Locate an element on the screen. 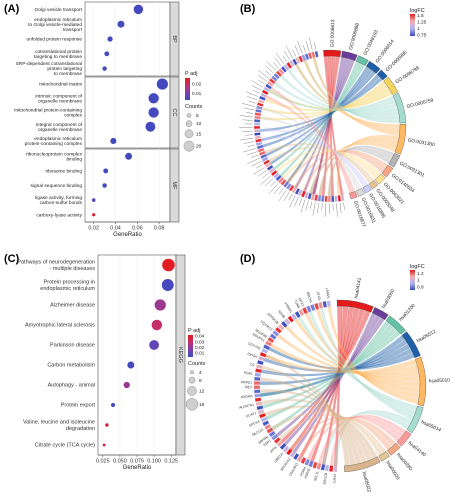 This screenshot has width=469, height=500. gene-label: ME2 is located at coordinates (248, 387).